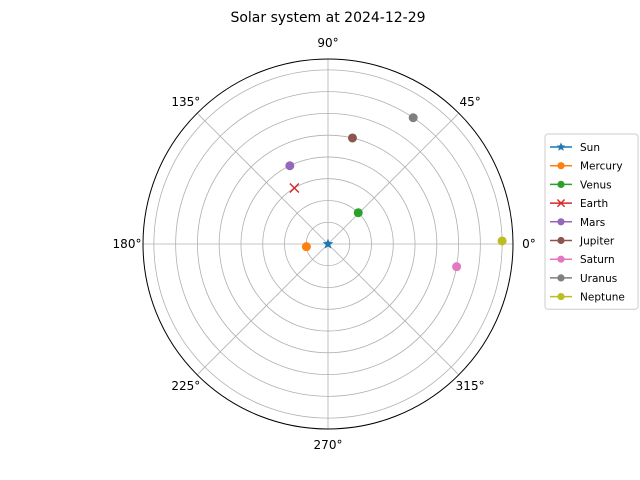  I want to click on legend-entry: Jupiter, so click(582, 242).